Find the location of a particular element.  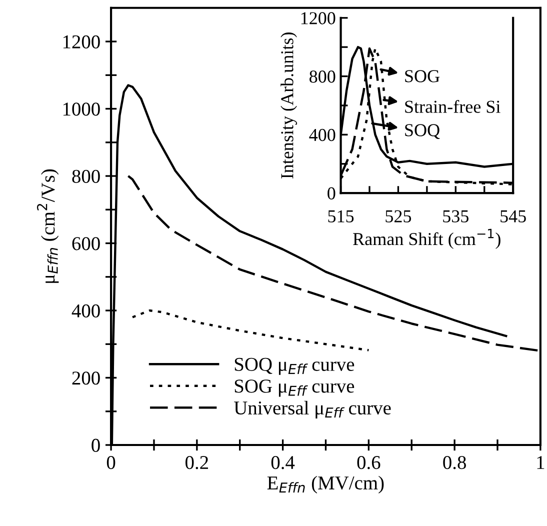

legend-label: Universal μ$_{Eff}$ curve is located at coordinates (312, 409).